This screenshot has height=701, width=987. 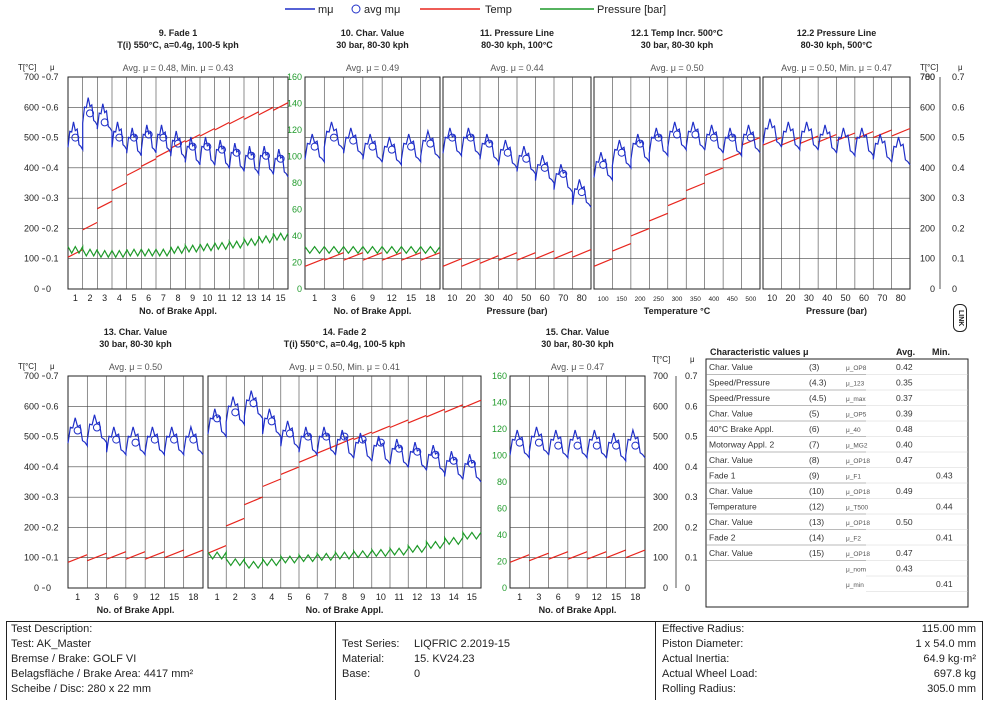 What do you see at coordinates (616, 597) in the screenshot?
I see `x-tick-label: 15` at bounding box center [616, 597].